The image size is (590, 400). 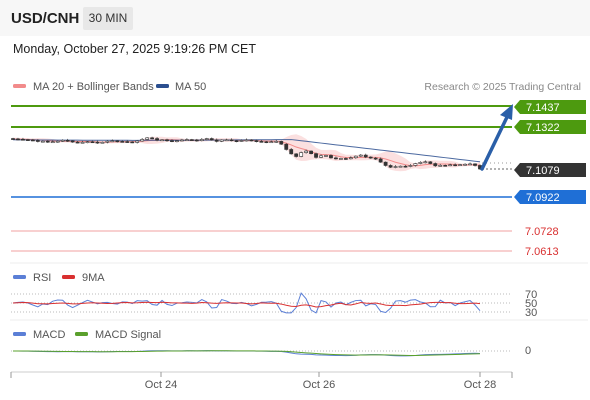 What do you see at coordinates (49, 335) in the screenshot?
I see `macd-legend-label: MACD` at bounding box center [49, 335].